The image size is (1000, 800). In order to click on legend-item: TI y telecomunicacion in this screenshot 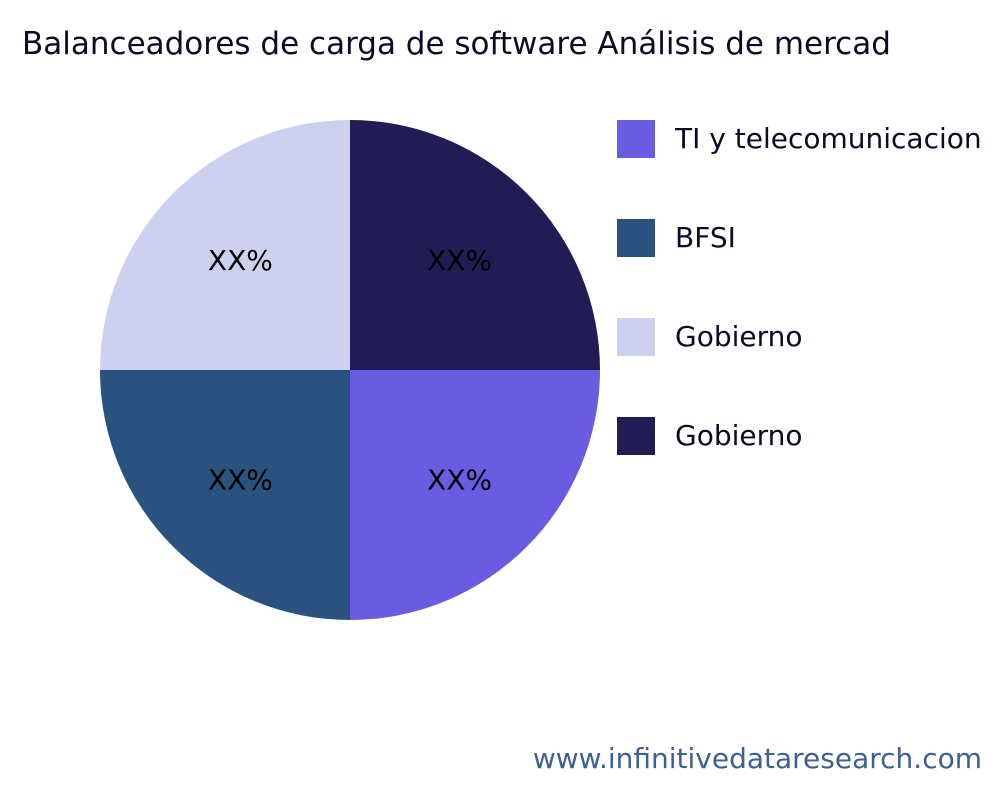, I will do `click(808, 139)`.